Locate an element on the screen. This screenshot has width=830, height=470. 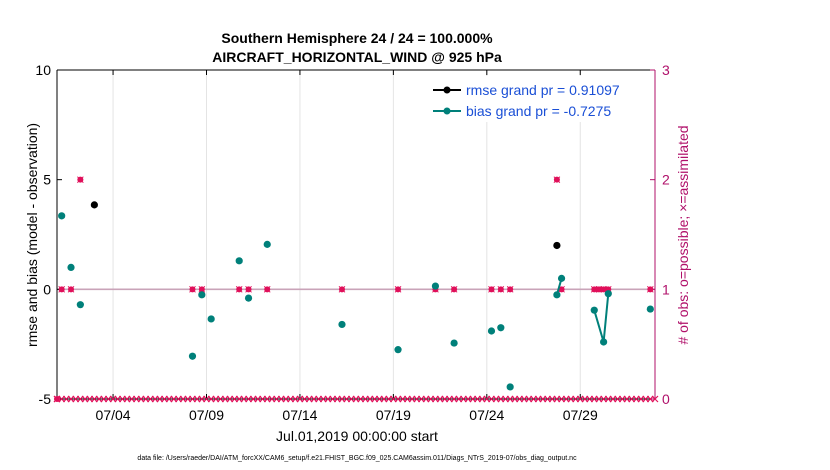
y-axis-label-right: # of obs: o=possible; ×=assimilated is located at coordinates (683, 234).